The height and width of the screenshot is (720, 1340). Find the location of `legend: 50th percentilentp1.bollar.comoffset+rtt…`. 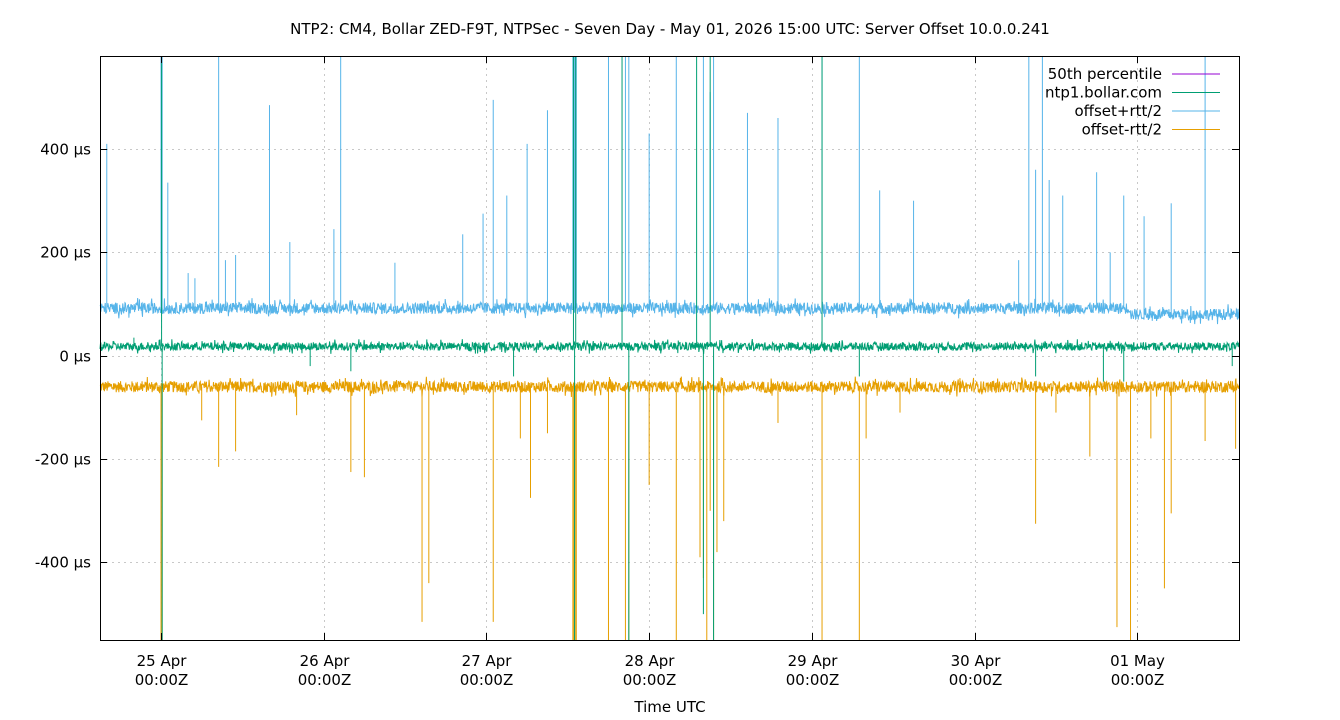

legend: 50th percentilentp1.bollar.comoffset+rtt… is located at coordinates (1132, 102).